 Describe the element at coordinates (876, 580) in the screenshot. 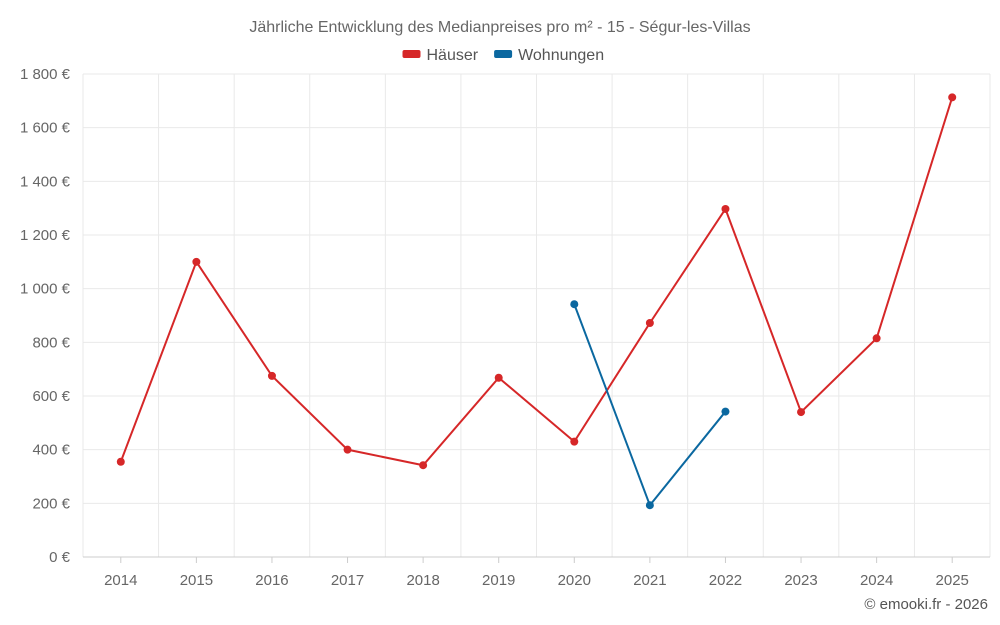

I see `x-tick-label: 2024` at that location.